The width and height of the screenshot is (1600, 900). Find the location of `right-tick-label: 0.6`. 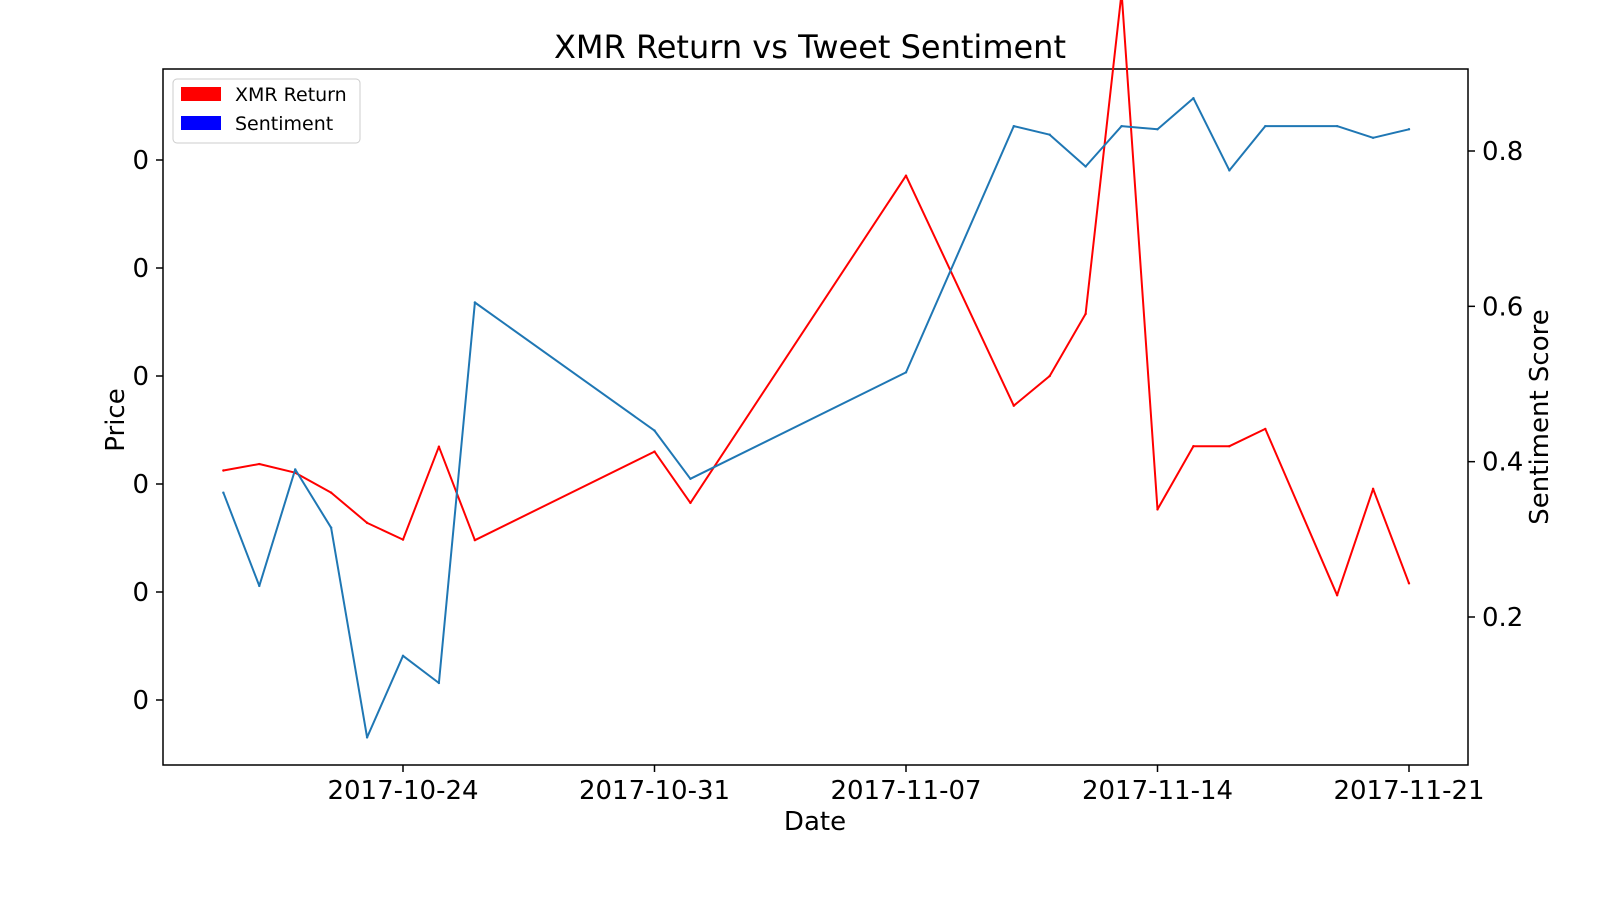

right-tick-label: 0.6 is located at coordinates (1502, 307).